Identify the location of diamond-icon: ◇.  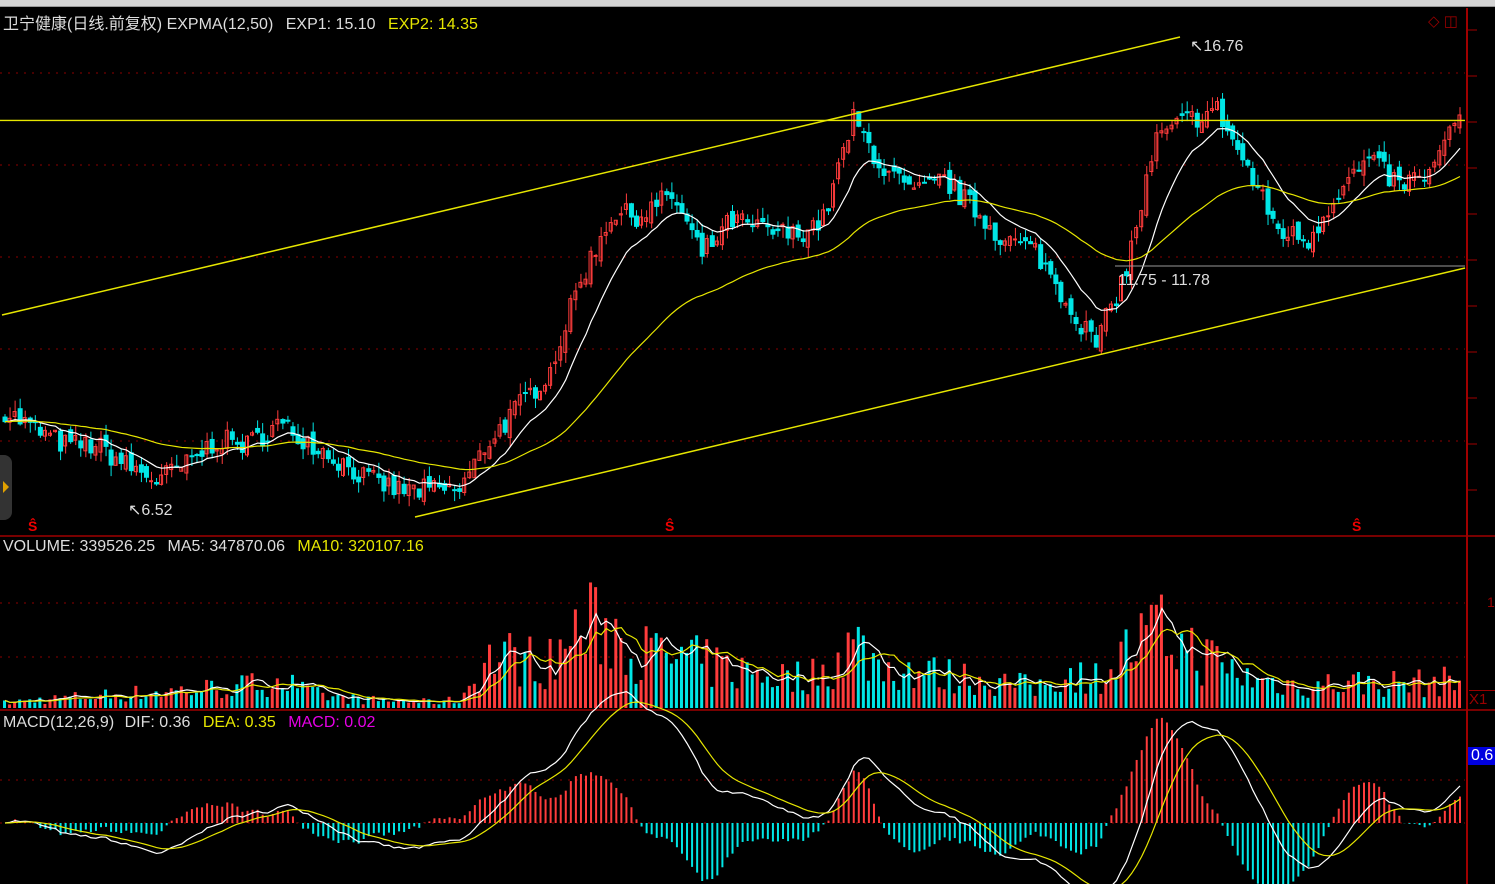
(1434, 21).